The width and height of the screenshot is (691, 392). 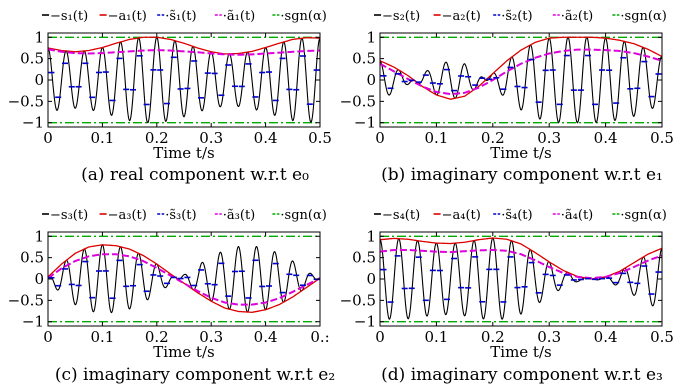 What do you see at coordinates (461, 16) in the screenshot?
I see `legend-entry: −a₂(t)` at bounding box center [461, 16].